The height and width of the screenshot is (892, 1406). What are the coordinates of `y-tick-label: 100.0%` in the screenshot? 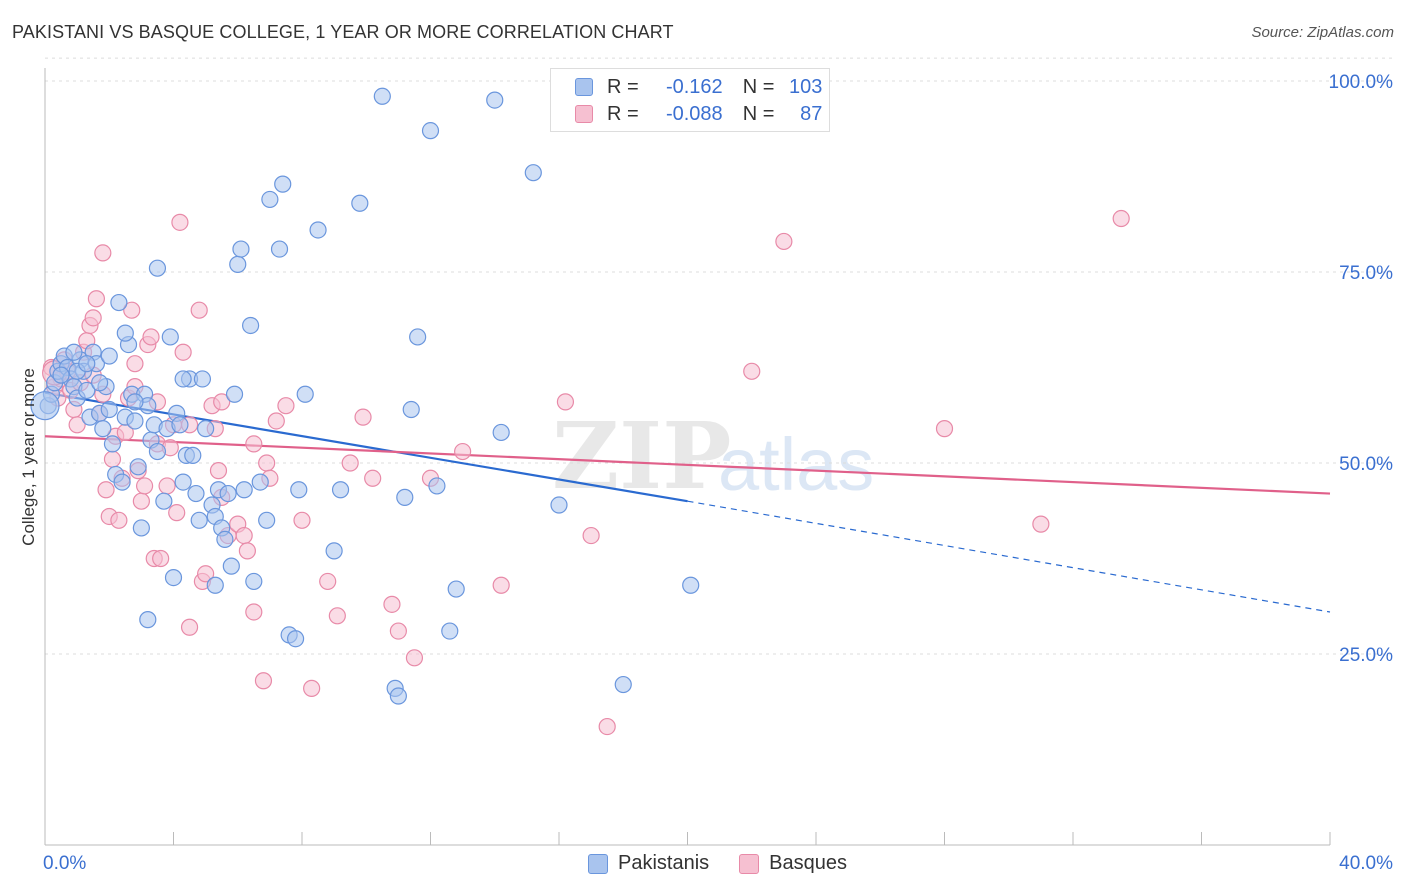 It's located at (1361, 82).